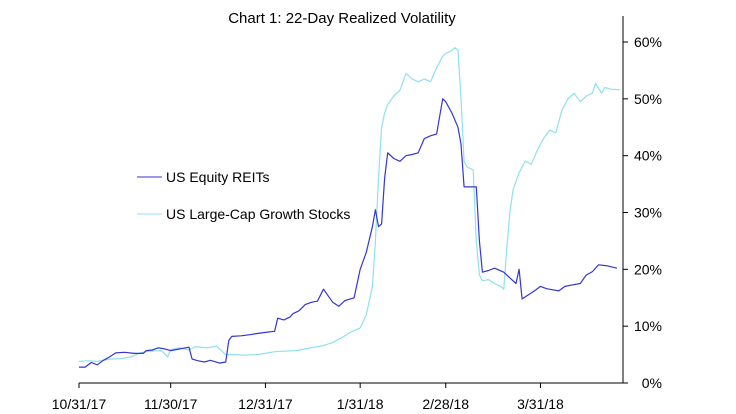  Describe the element at coordinates (540, 404) in the screenshot. I see `x-tick-label: 3/31/18` at that location.